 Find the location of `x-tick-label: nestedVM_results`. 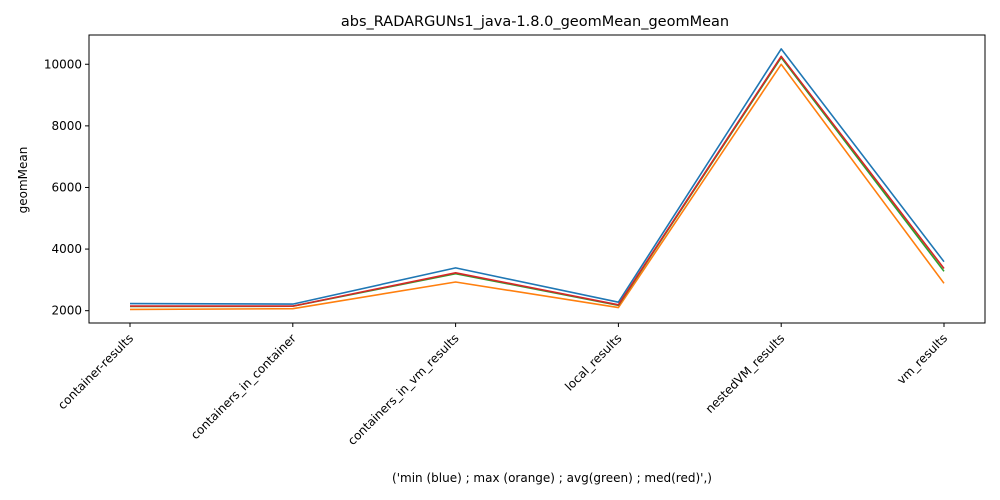

x-tick-label: nestedVM_results is located at coordinates (745, 373).